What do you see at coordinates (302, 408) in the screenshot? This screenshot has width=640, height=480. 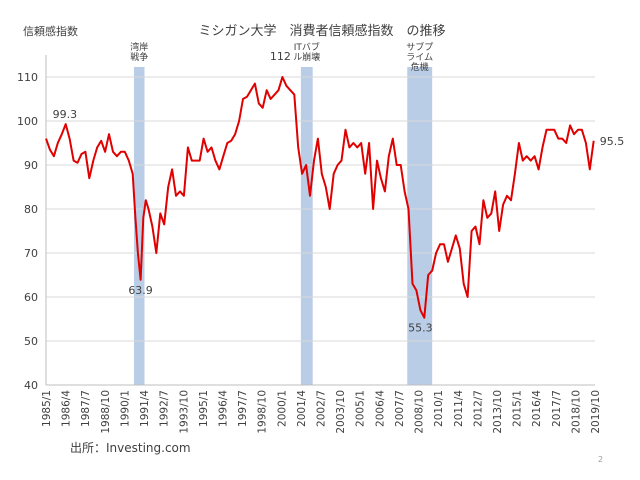 I see `x-tick-13: 2001/4` at bounding box center [302, 408].